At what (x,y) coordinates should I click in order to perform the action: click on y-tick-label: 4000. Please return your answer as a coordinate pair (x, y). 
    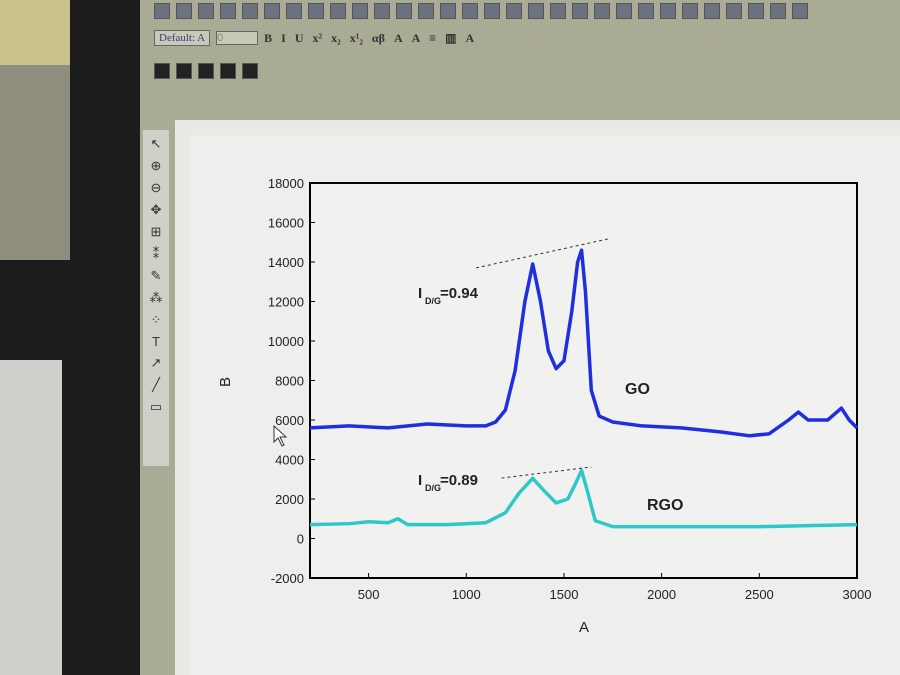
    Looking at the image, I should click on (289, 460).